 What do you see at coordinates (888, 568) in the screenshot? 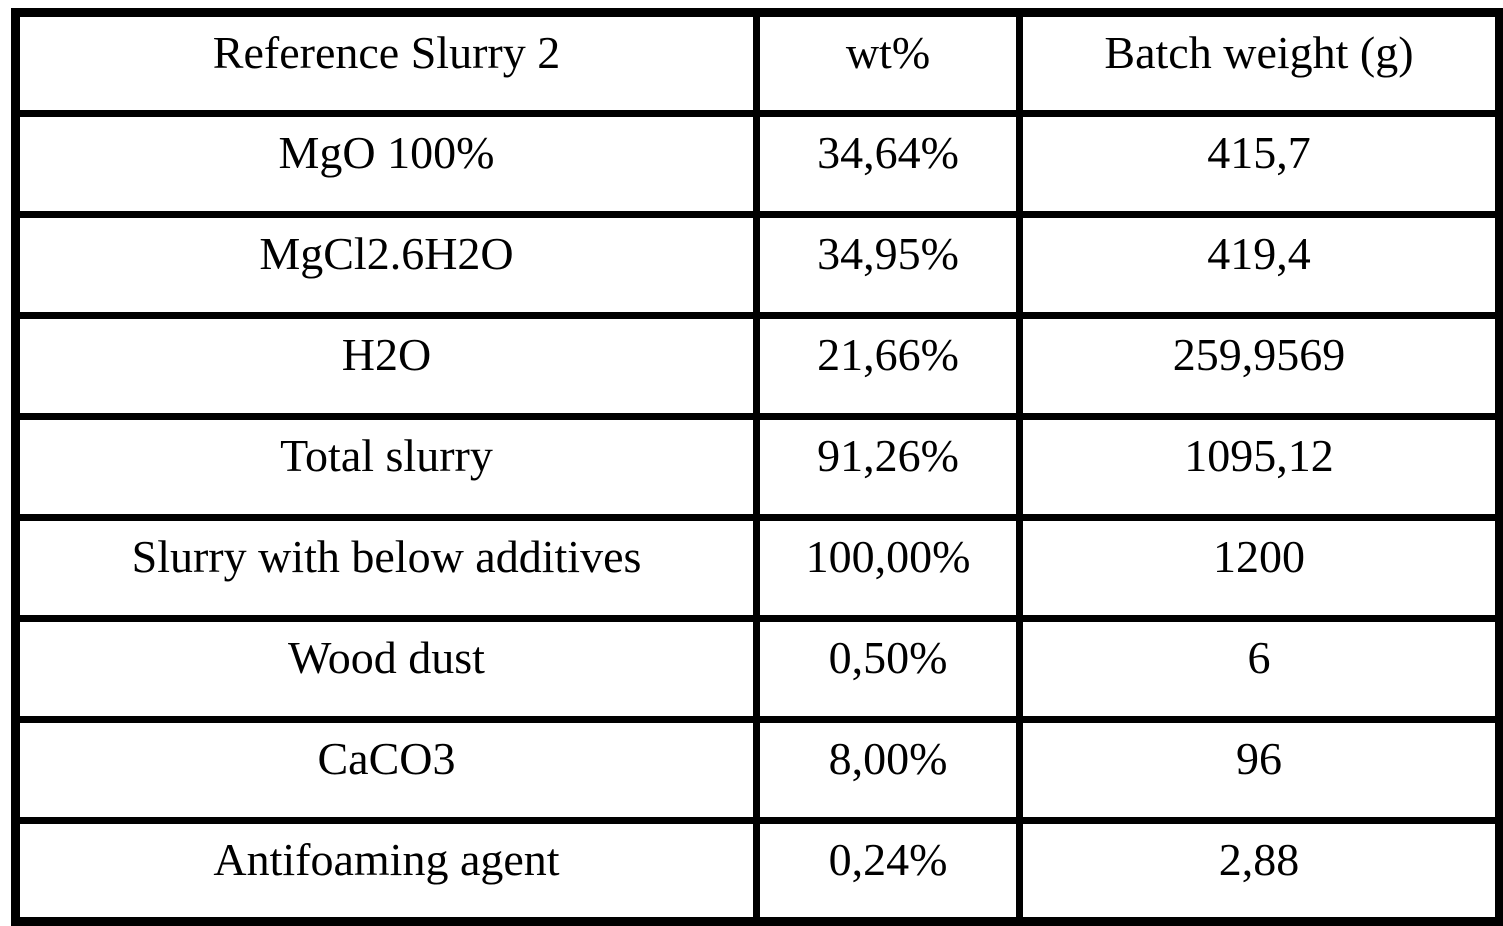
I see `table-cell: 100,00%` at bounding box center [888, 568].